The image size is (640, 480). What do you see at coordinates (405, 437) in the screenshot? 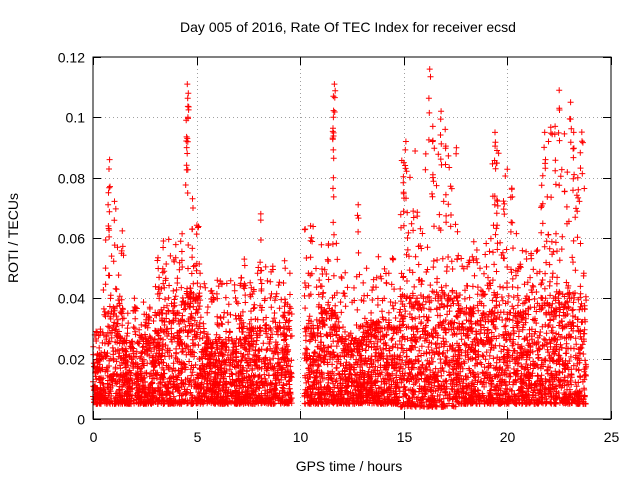
I see `x-tick-label: 15` at bounding box center [405, 437].